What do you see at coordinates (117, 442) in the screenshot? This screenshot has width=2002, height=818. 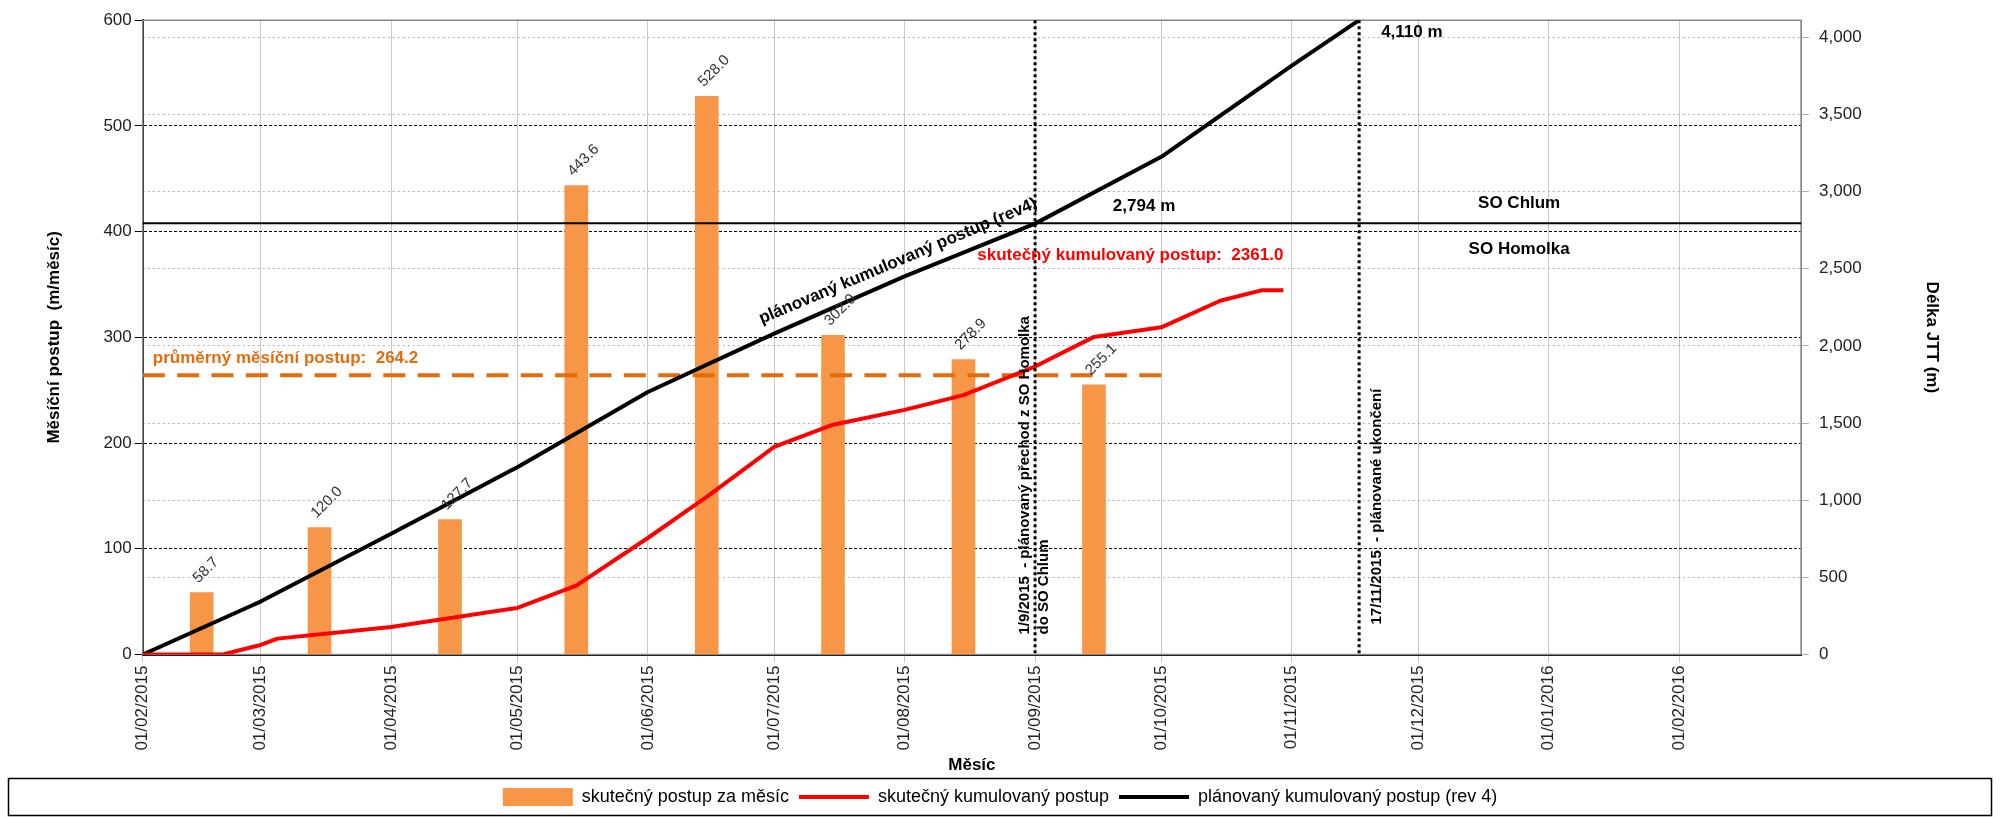 I see `y-tick-label: 200` at bounding box center [117, 442].